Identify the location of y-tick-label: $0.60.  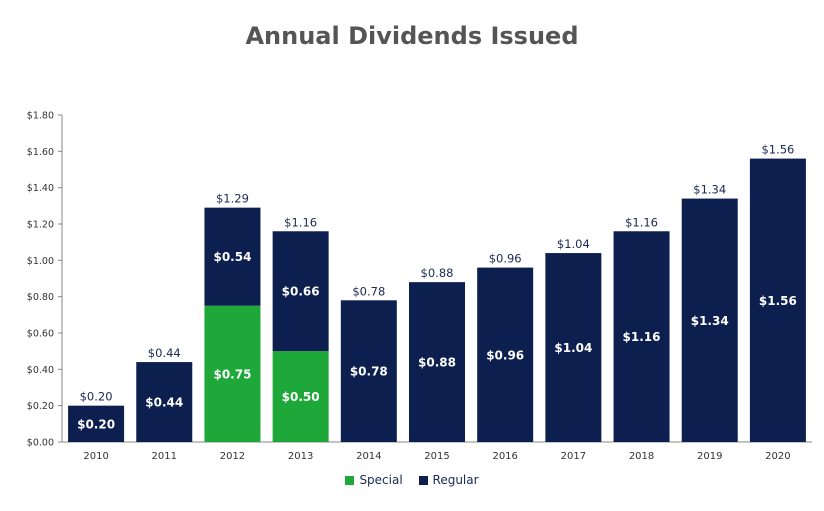
(40, 334).